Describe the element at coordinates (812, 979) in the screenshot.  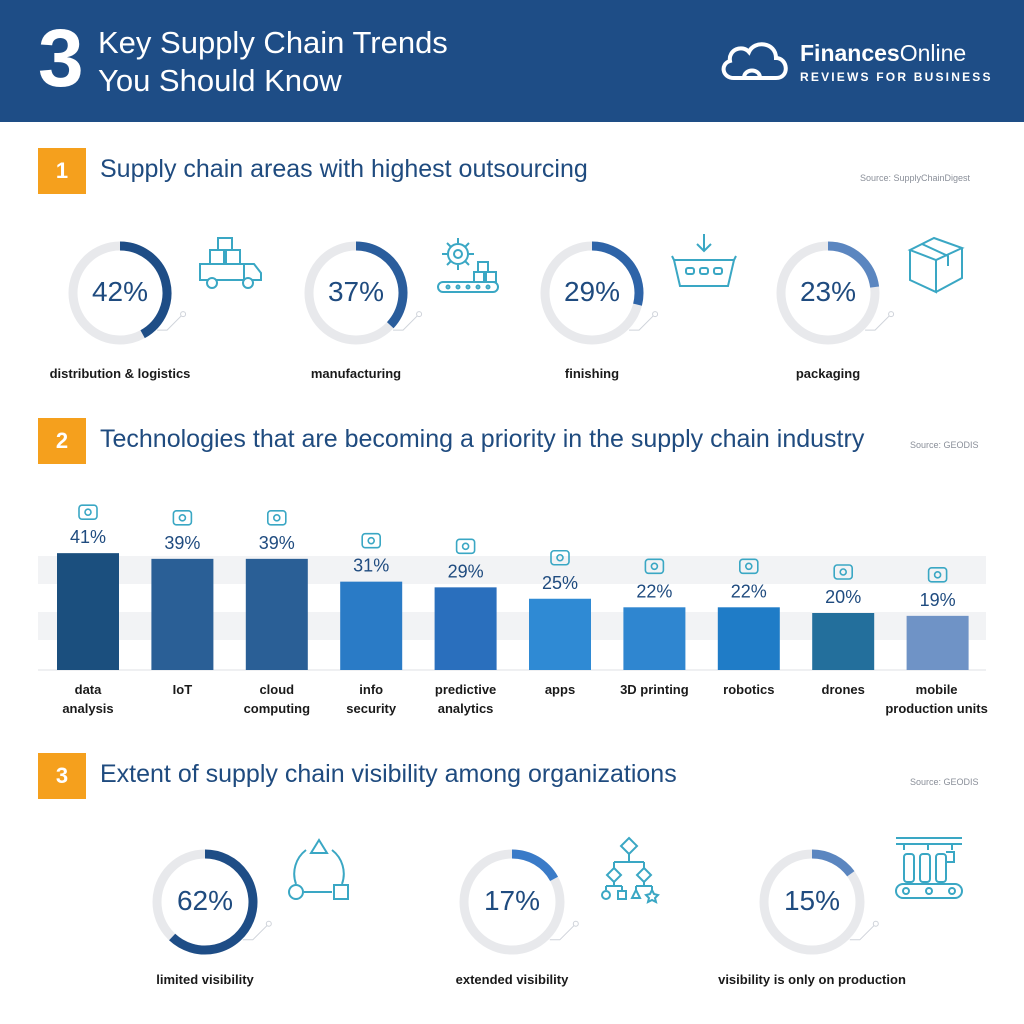
I see `section3-item-label: visibility is only on production` at that location.